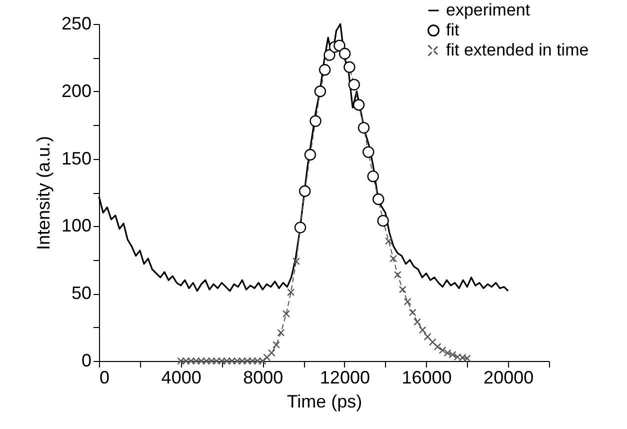 This screenshot has width=627, height=429. What do you see at coordinates (488, 10) in the screenshot?
I see `legend-label: experiment` at bounding box center [488, 10].